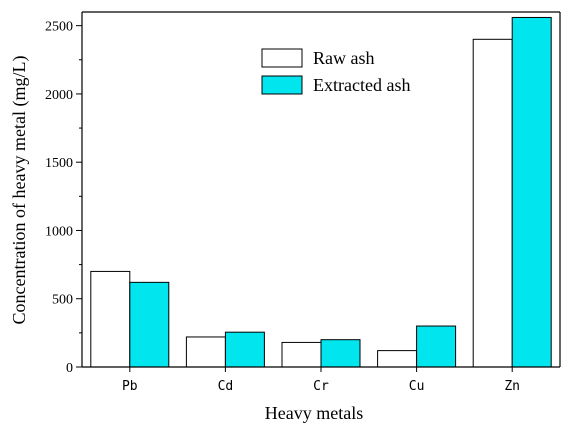 The image size is (568, 424). What do you see at coordinates (226, 386) in the screenshot?
I see `x-tick-label: Cd` at bounding box center [226, 386].